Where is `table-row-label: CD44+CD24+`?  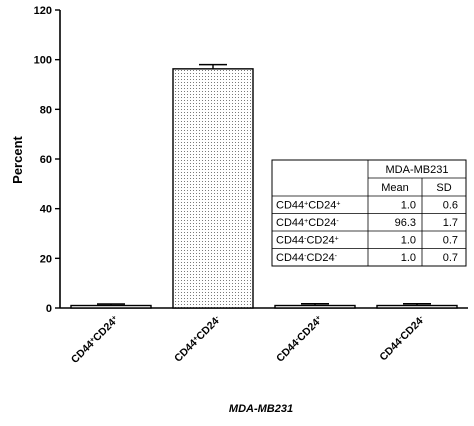 table-row-label: CD44+CD24+ is located at coordinates (308, 206).